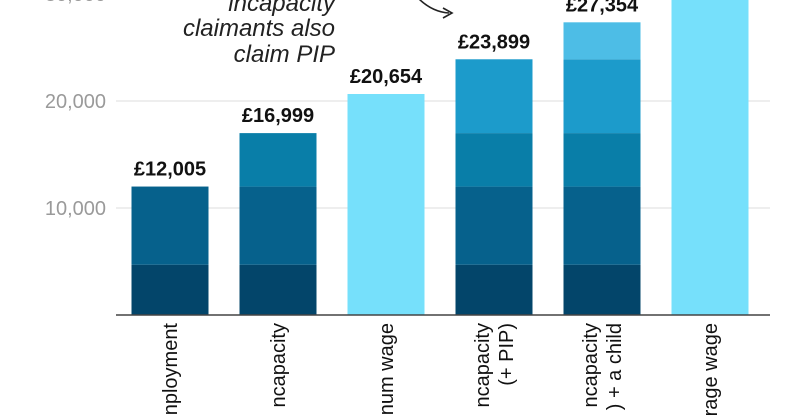 This screenshot has width=800, height=419. I want to click on x-tick-label-2-line-0: num wage, so click(387, 369).